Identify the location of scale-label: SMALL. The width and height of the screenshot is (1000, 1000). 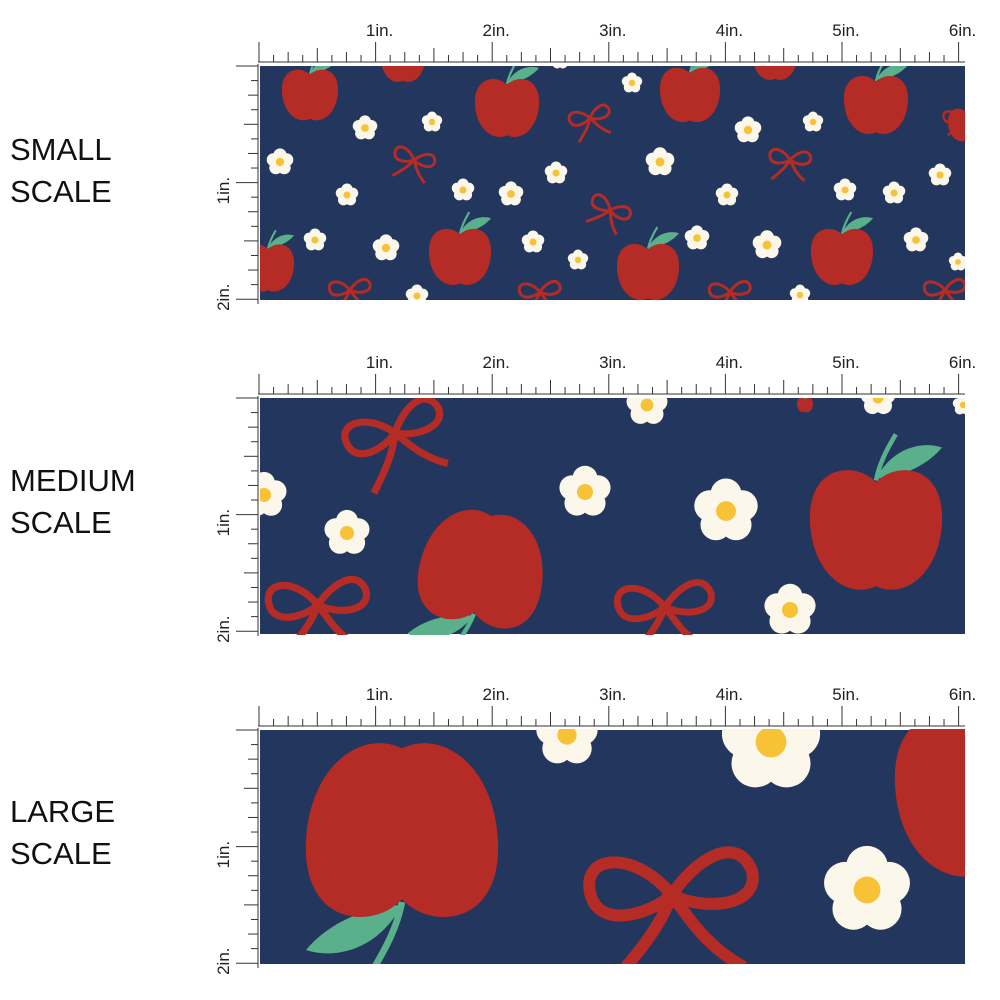
(61, 149).